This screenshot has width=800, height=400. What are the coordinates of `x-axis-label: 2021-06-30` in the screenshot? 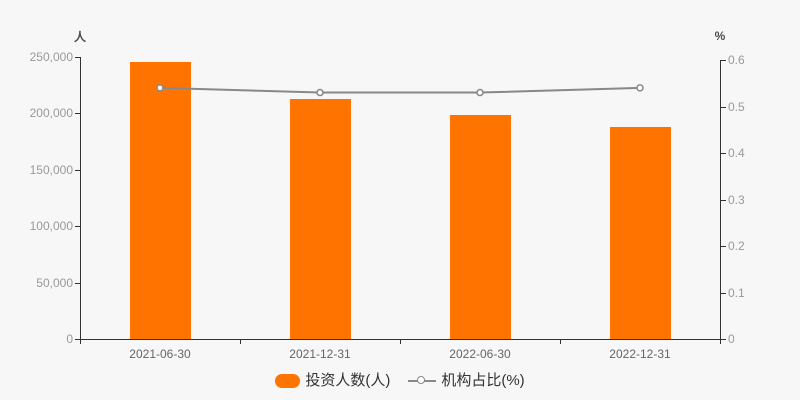 It's located at (160, 354).